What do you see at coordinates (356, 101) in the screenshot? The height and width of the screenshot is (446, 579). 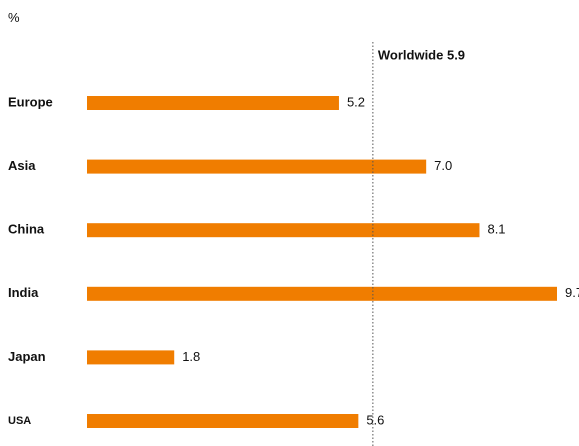 I see `value-label-europe: 5.2` at bounding box center [356, 101].